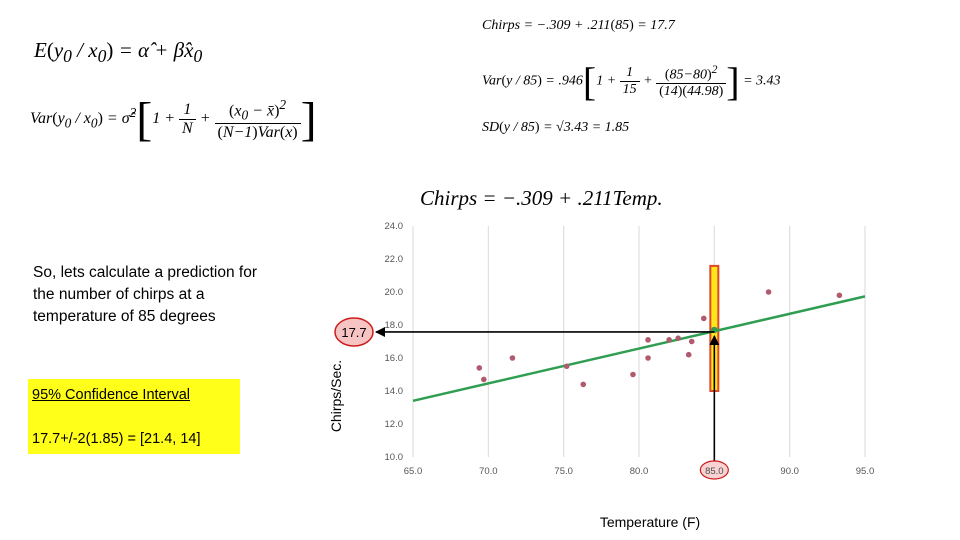 This screenshot has width=960, height=540. I want to click on x-tick-label: 70.0, so click(488, 471).